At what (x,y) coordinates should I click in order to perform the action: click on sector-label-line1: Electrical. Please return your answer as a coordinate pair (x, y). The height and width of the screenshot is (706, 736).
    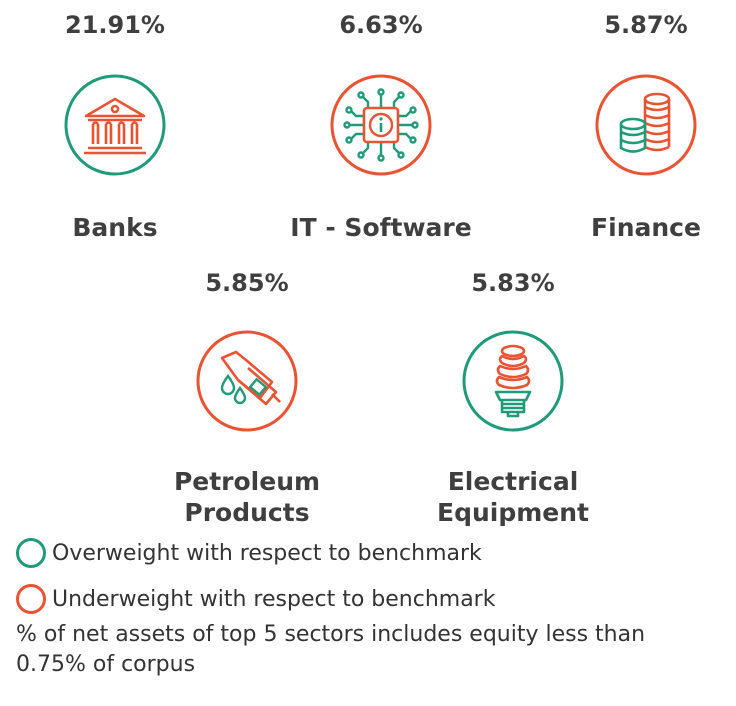
    Looking at the image, I should click on (513, 481).